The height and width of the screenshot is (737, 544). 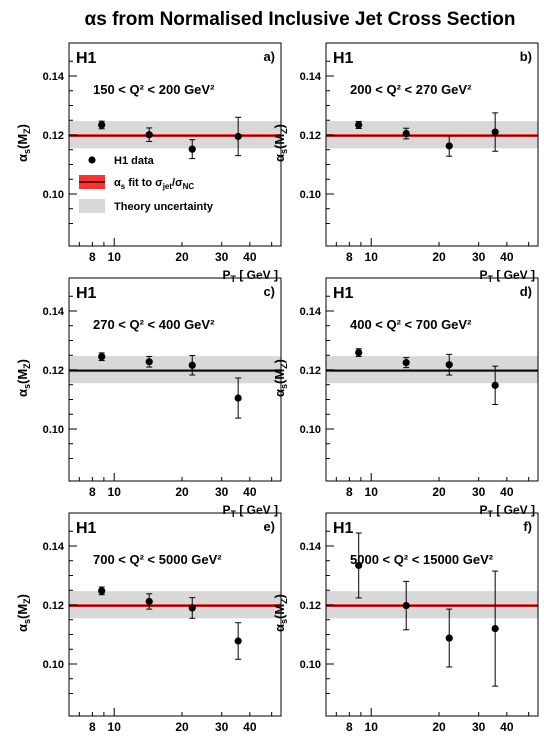 I want to click on panel-letter: c), so click(x=269, y=291).